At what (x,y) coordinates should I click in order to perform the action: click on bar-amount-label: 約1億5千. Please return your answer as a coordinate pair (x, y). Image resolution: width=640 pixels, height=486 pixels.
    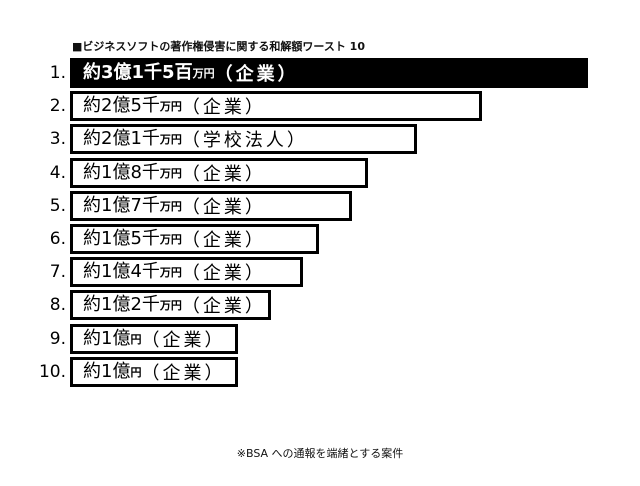
    Looking at the image, I should click on (121, 238).